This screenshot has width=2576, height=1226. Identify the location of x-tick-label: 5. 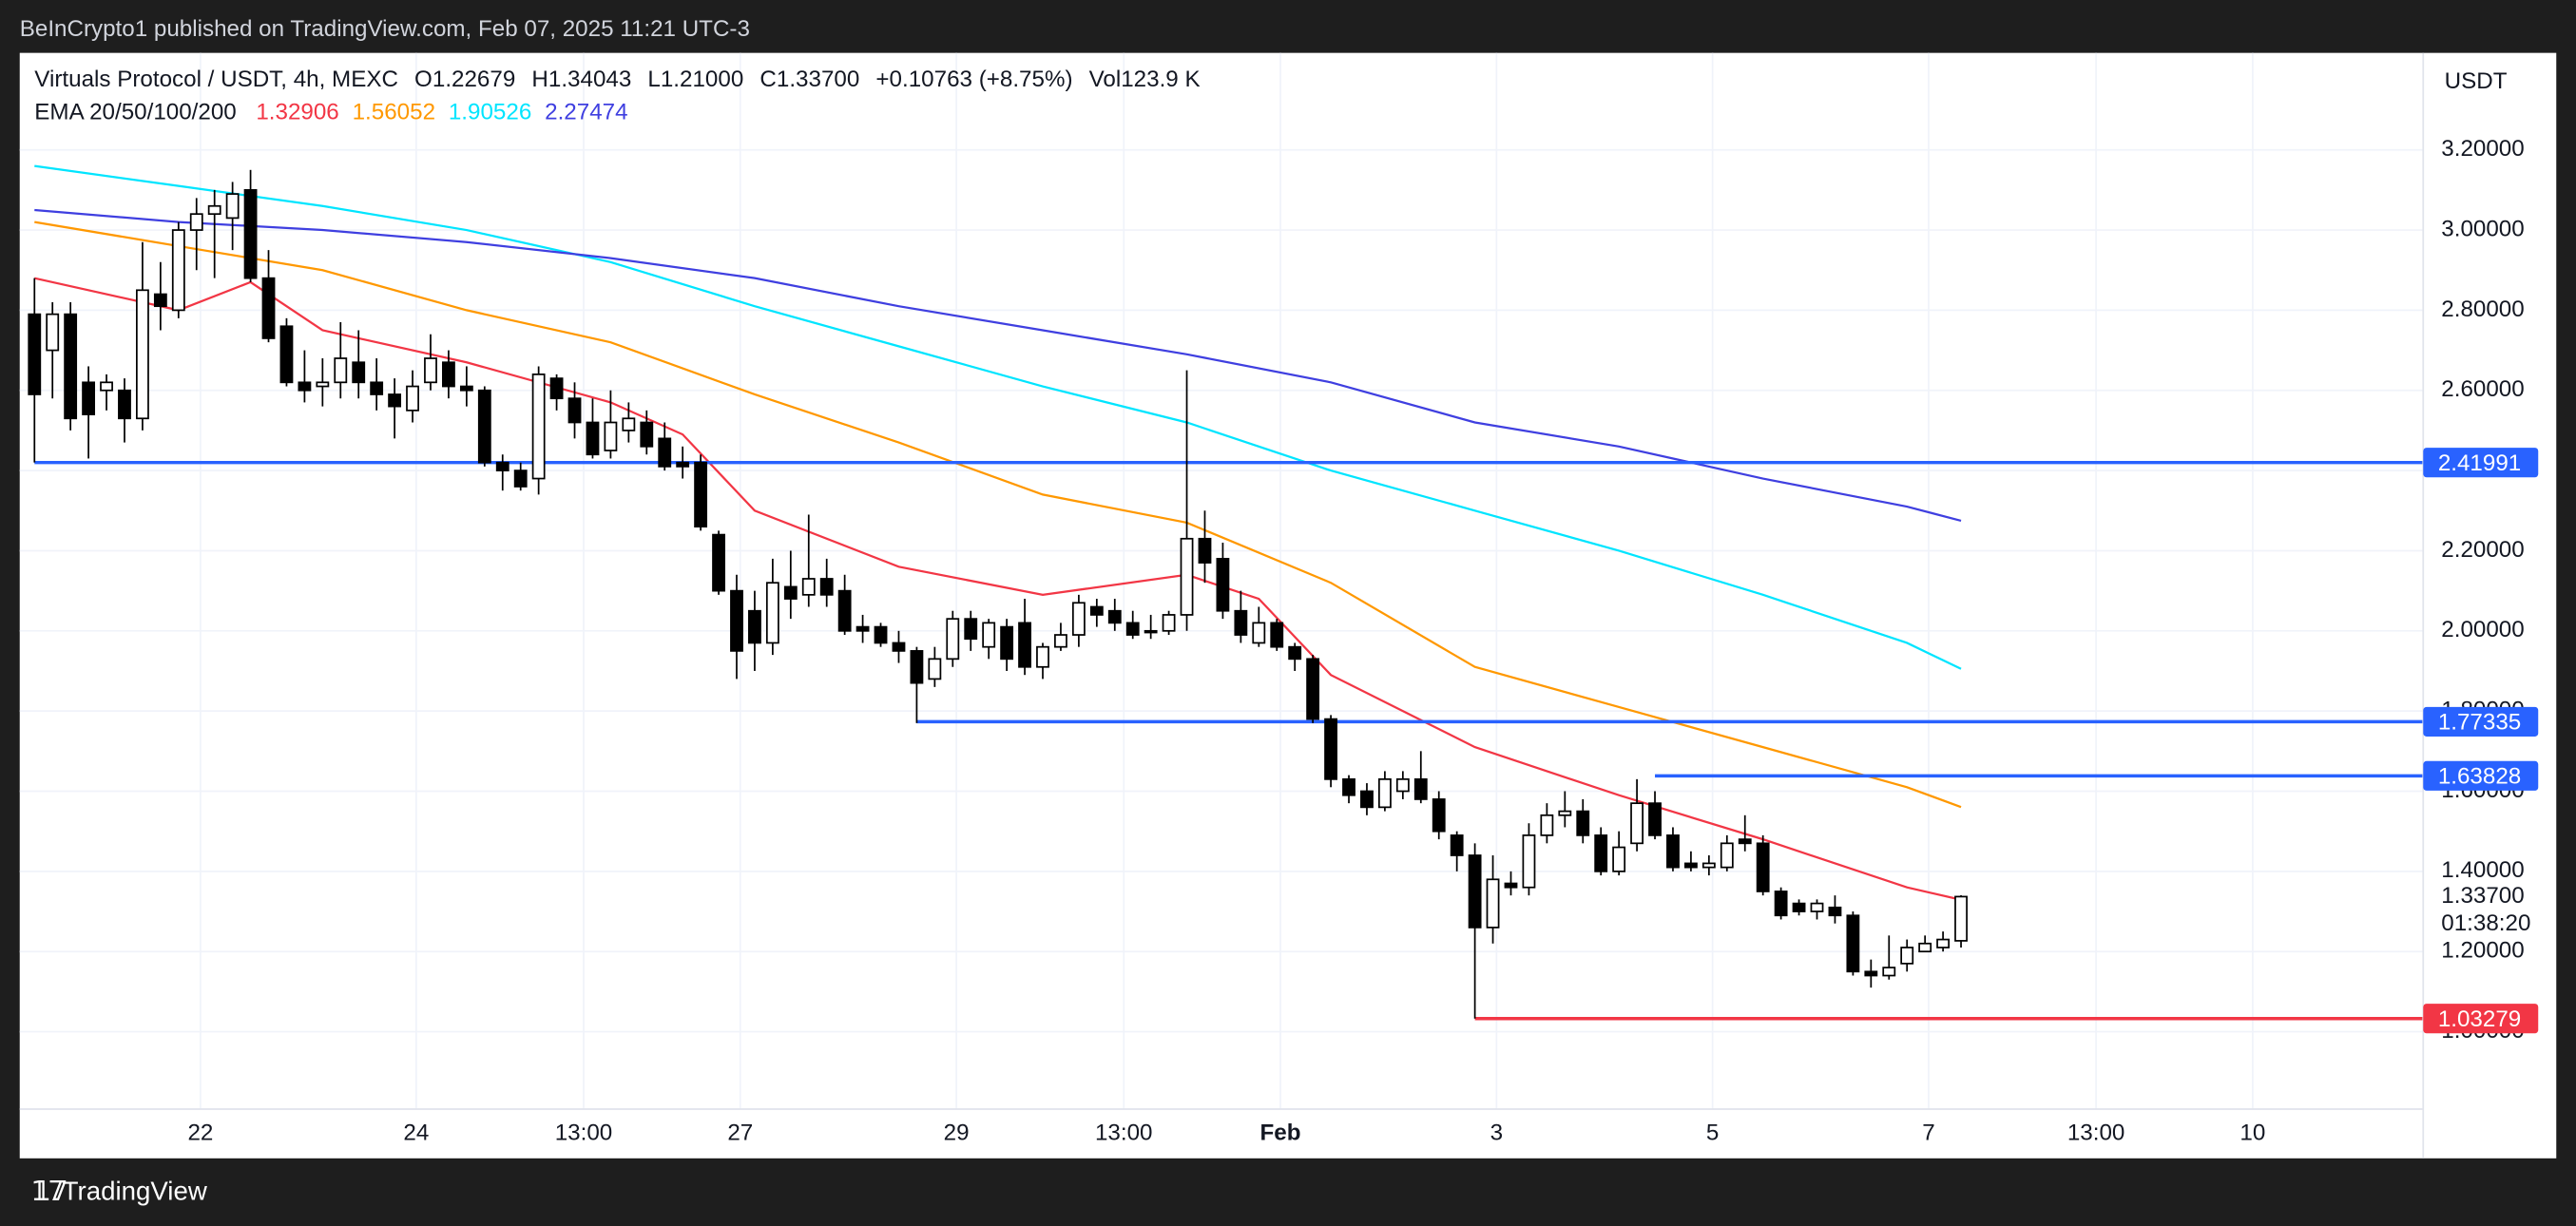
(1712, 1133).